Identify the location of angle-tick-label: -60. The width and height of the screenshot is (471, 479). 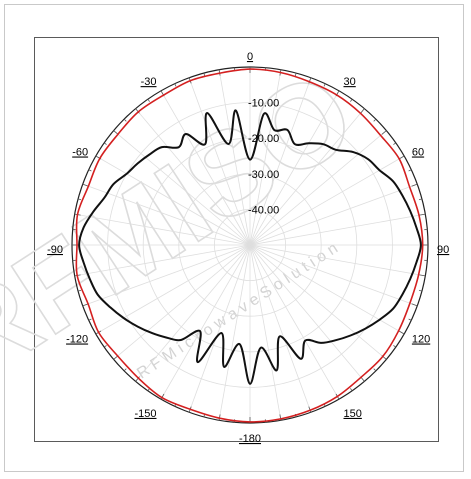
(80, 153).